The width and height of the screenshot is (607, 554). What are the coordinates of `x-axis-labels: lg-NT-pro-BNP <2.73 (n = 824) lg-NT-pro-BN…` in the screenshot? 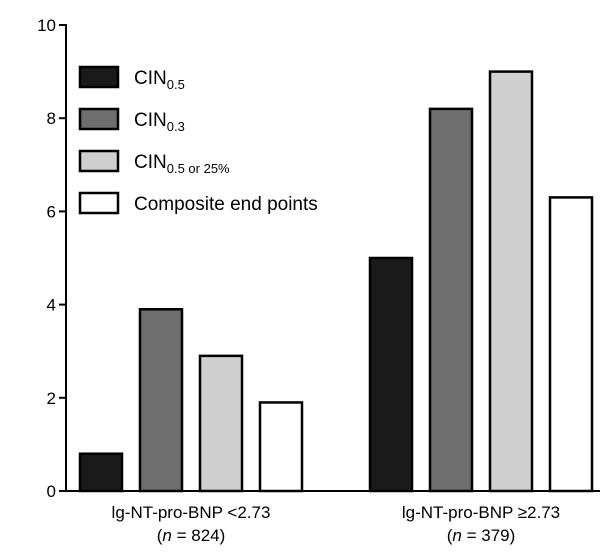 It's located at (336, 524).